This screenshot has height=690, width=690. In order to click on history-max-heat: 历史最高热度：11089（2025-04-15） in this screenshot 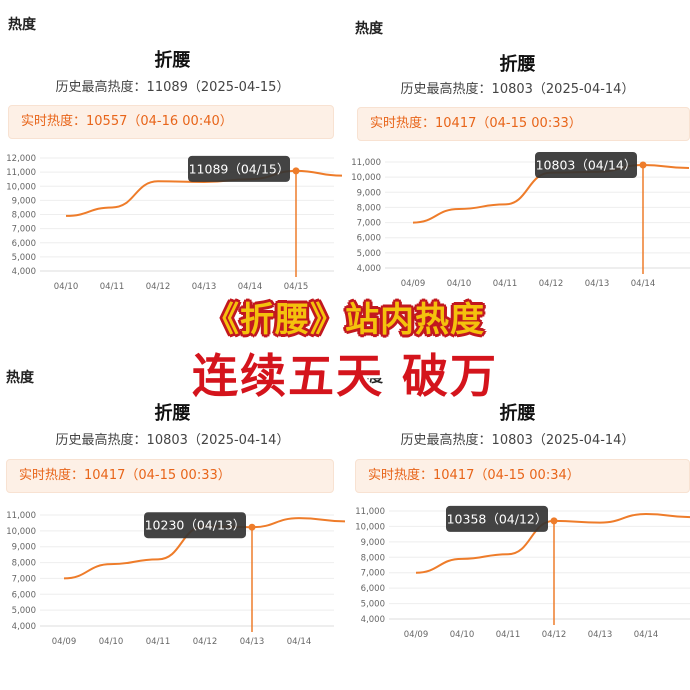, I will do `click(172, 85)`.